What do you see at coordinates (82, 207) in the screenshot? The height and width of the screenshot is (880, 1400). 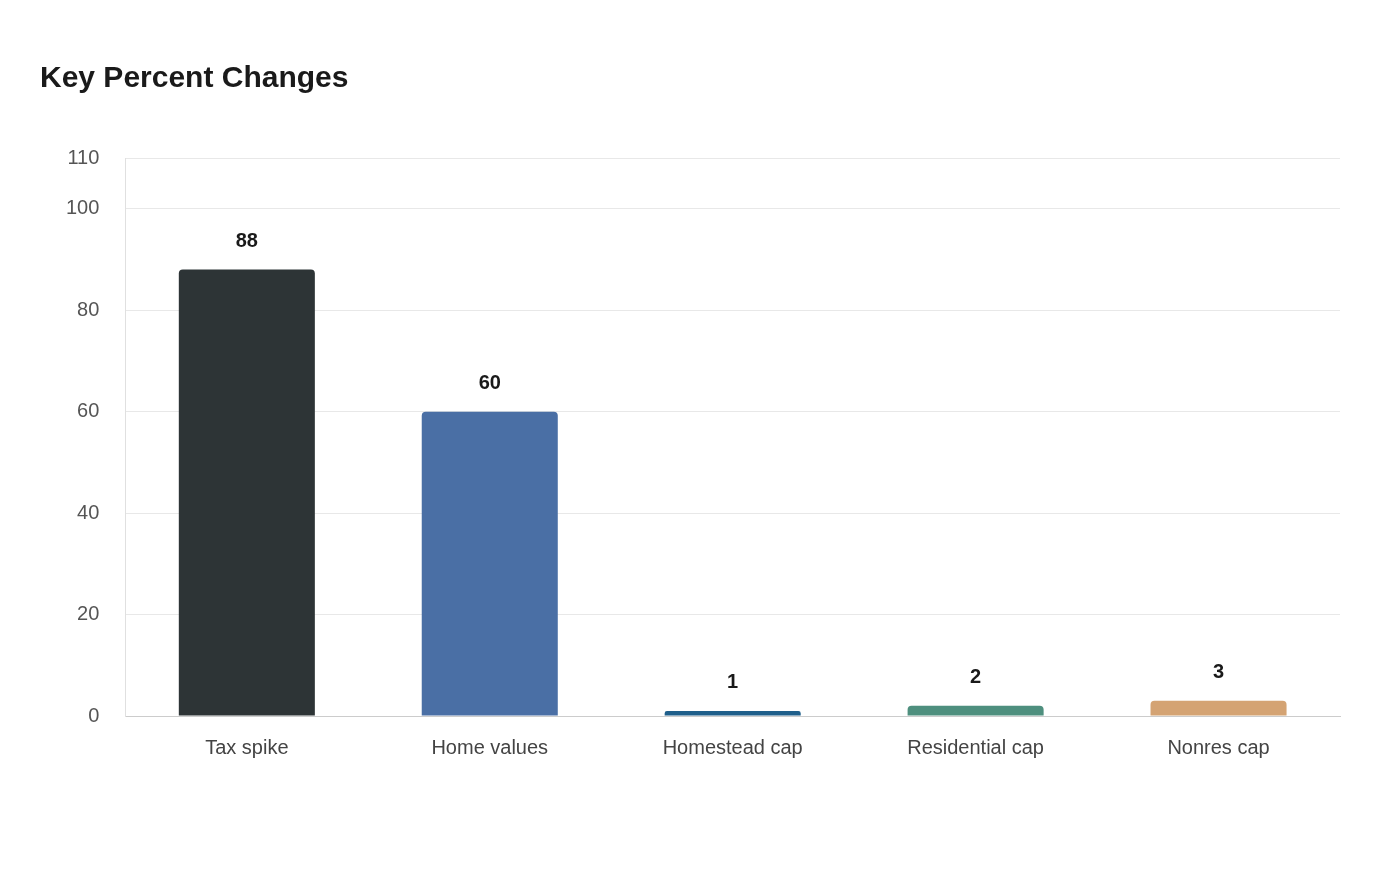 I see `y-tick-label: 100` at bounding box center [82, 207].